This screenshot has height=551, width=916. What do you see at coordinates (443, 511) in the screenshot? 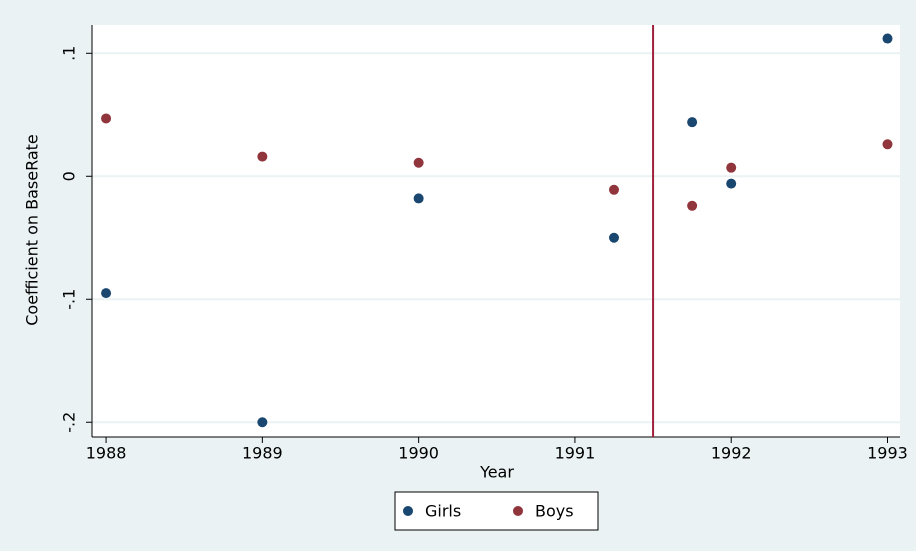
I see `legend-label: Girls` at bounding box center [443, 511].